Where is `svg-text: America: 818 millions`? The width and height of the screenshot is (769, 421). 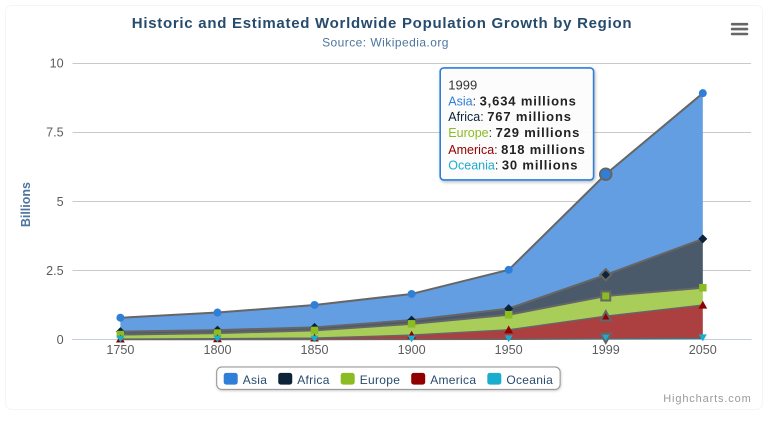
svg-text: America: 818 millions is located at coordinates (516, 149).